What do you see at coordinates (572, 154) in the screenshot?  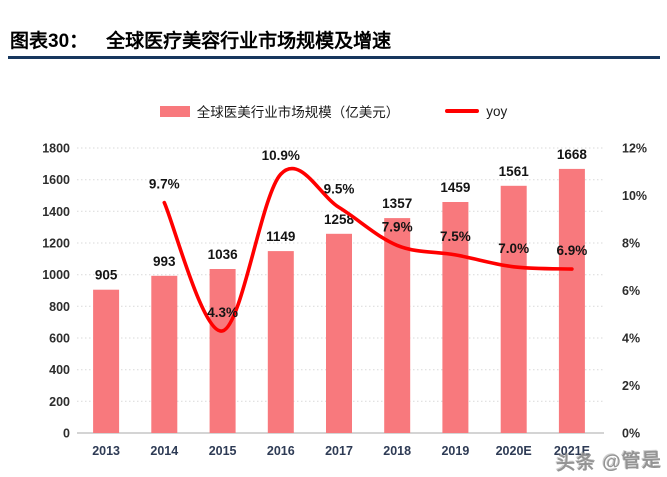 I see `svg-text: 1668` at bounding box center [572, 154].